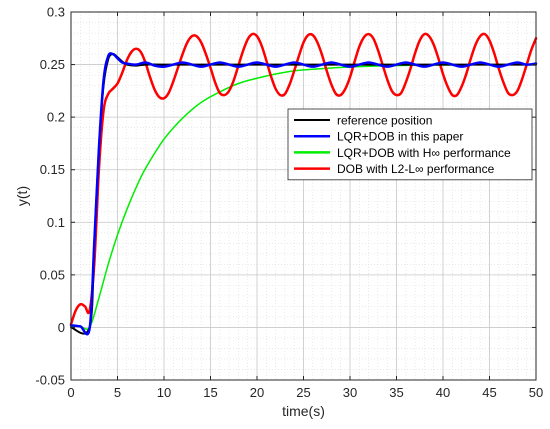 This screenshot has width=550, height=429. I want to click on x-tick-label: 20, so click(257, 392).